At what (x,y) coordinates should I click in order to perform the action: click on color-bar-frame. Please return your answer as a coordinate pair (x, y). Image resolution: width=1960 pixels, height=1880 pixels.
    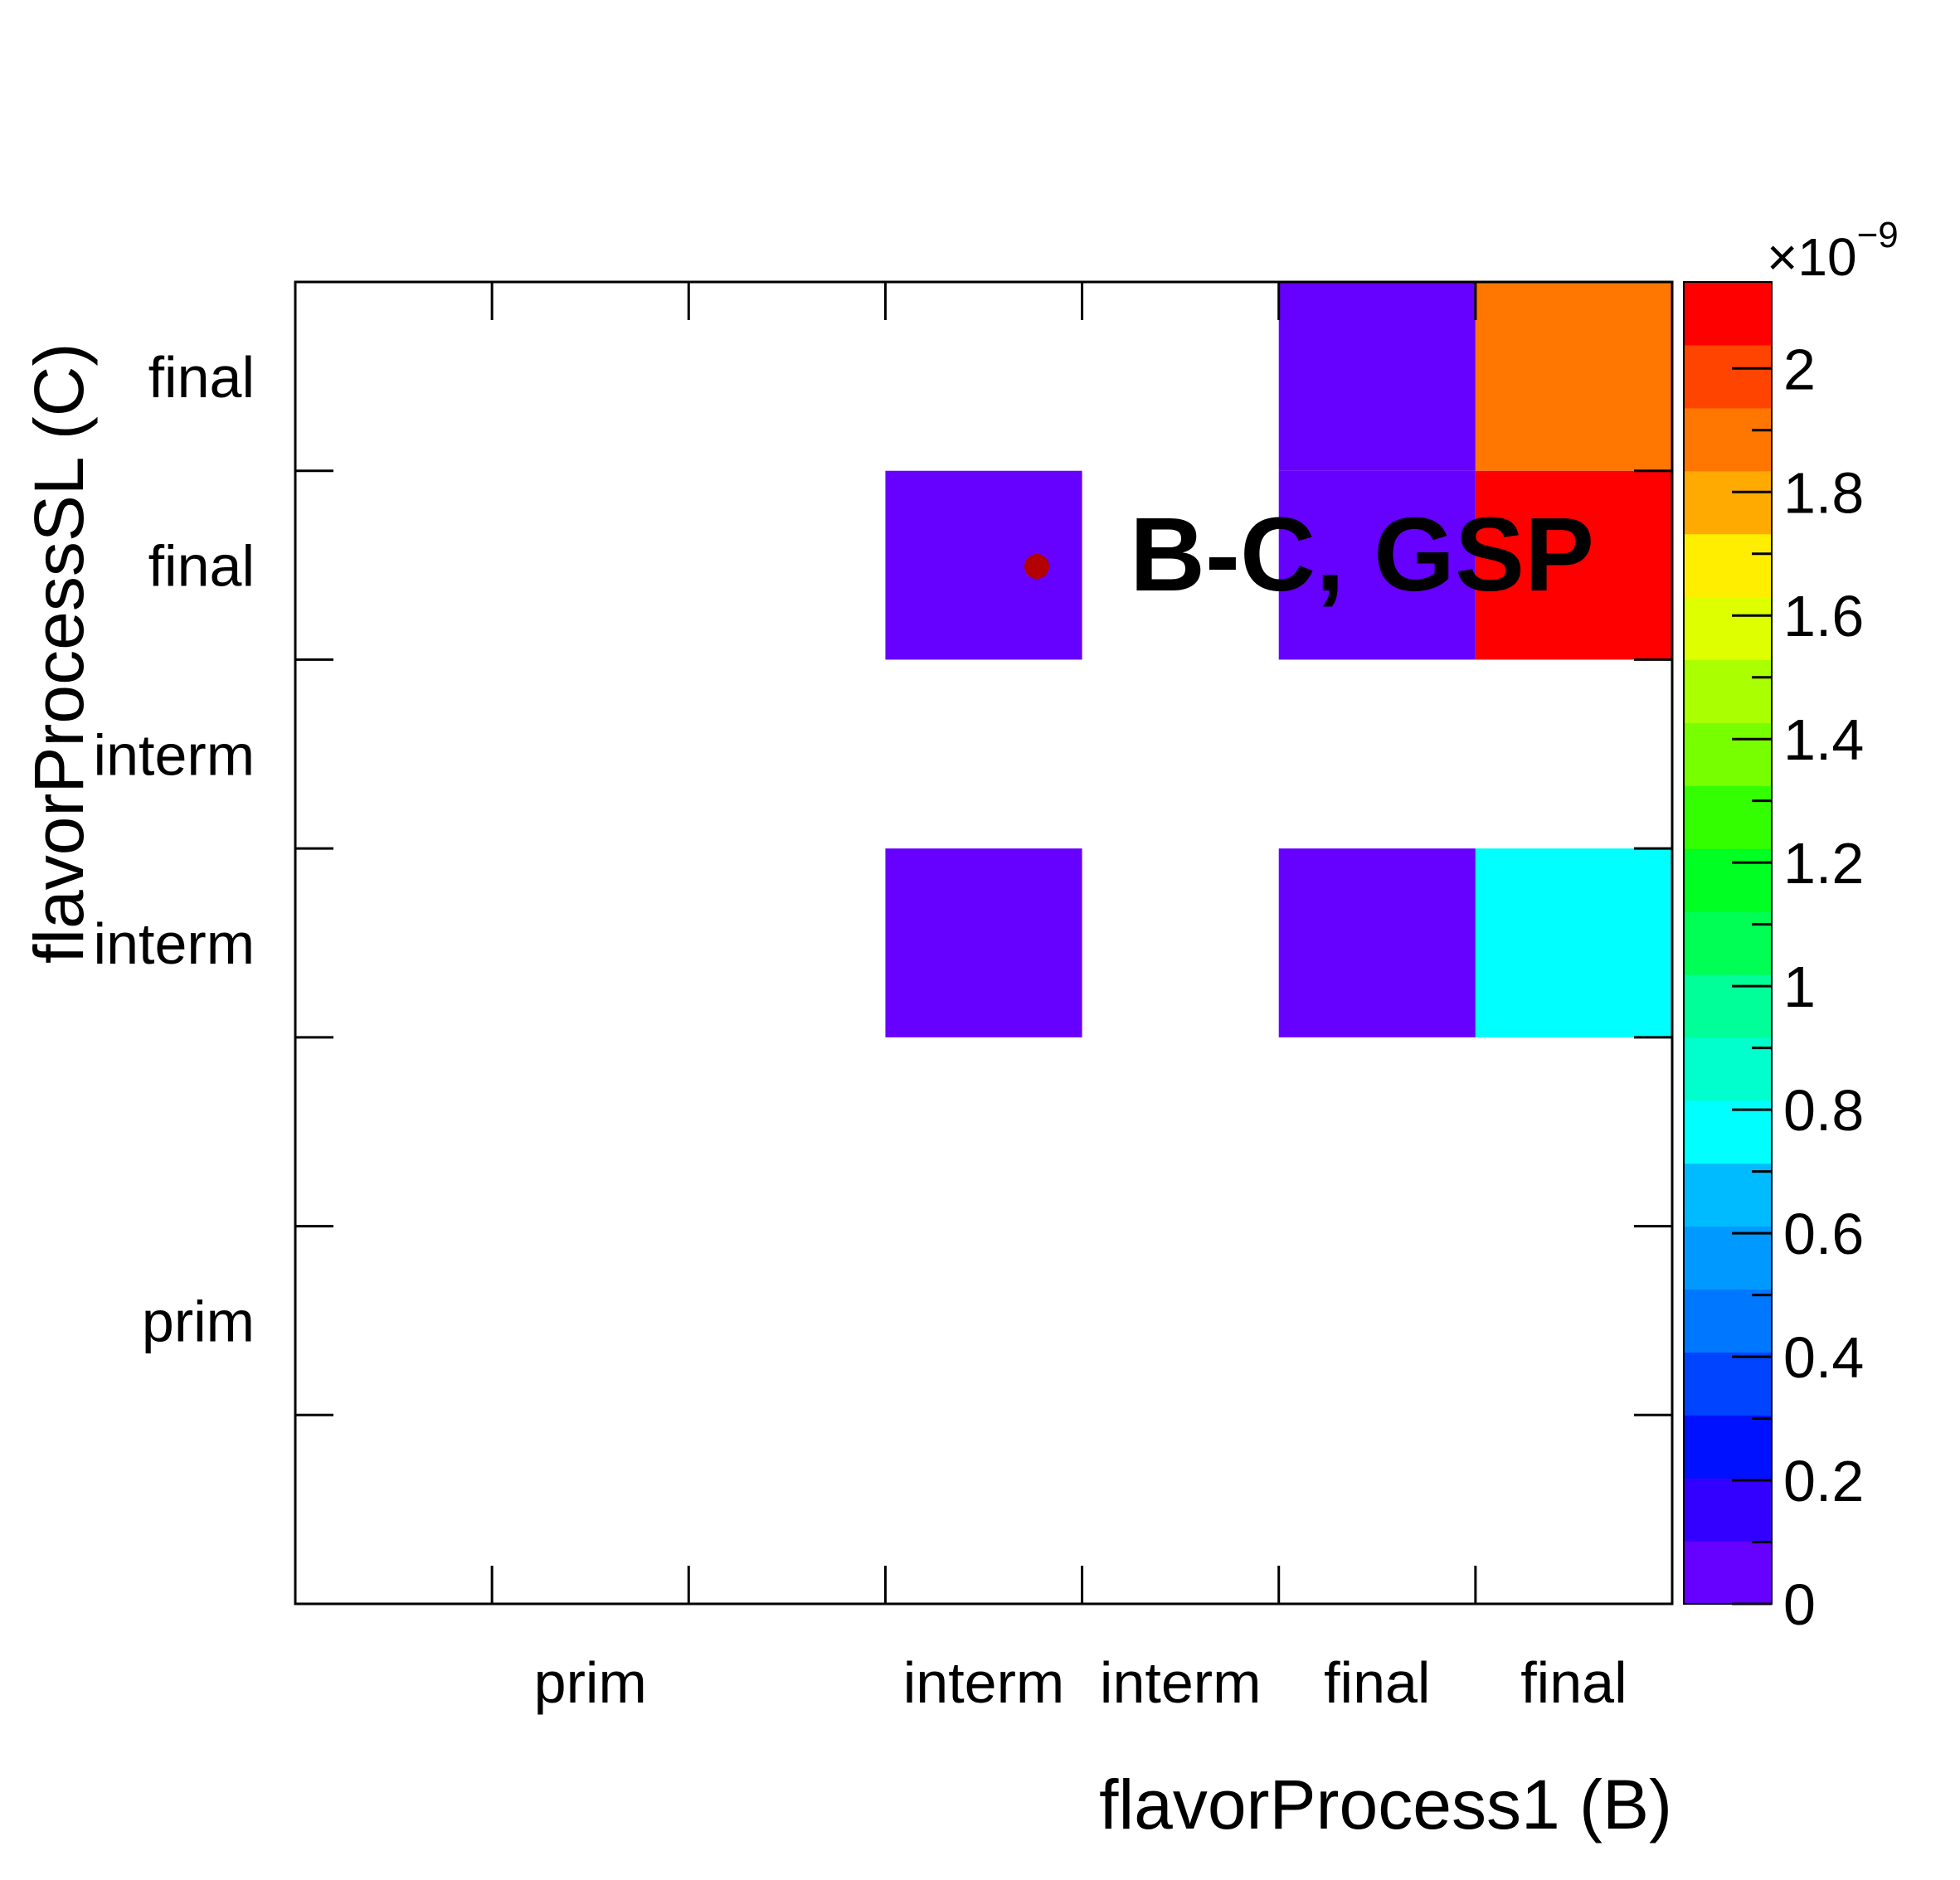
    Looking at the image, I should click on (1728, 943).